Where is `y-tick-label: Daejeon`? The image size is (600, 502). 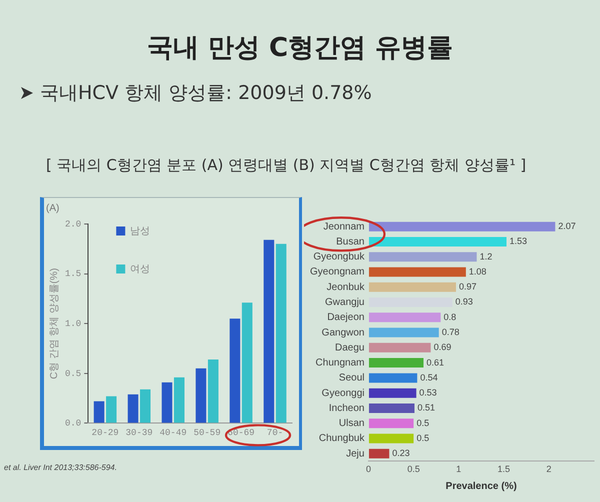
y-tick-label: Daejeon is located at coordinates (345, 318).